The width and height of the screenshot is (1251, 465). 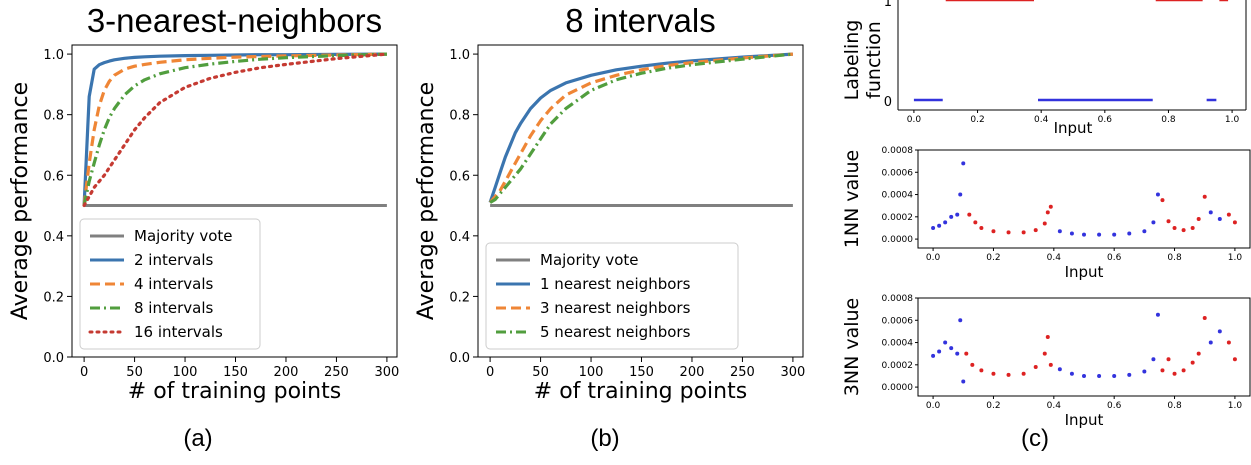 I want to click on y-tick-label: 0.0000, so click(x=898, y=240).